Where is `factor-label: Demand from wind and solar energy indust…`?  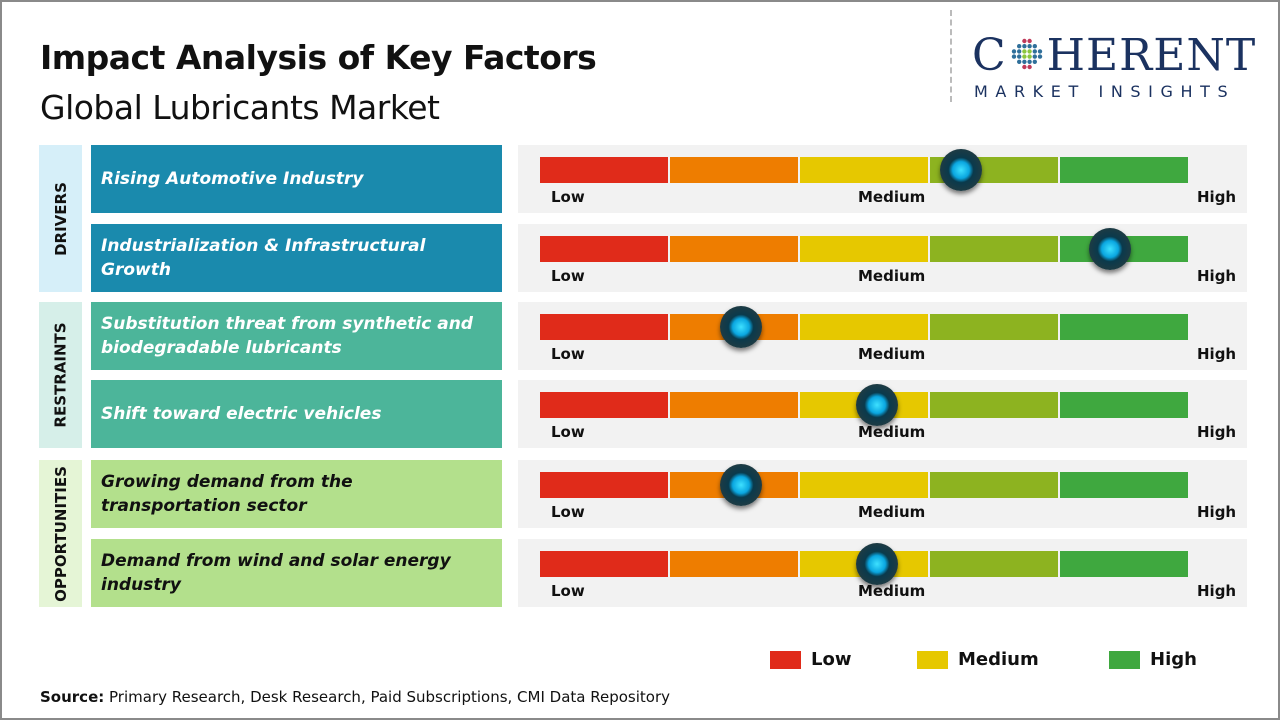 factor-label: Demand from wind and solar energy indust… is located at coordinates (296, 573).